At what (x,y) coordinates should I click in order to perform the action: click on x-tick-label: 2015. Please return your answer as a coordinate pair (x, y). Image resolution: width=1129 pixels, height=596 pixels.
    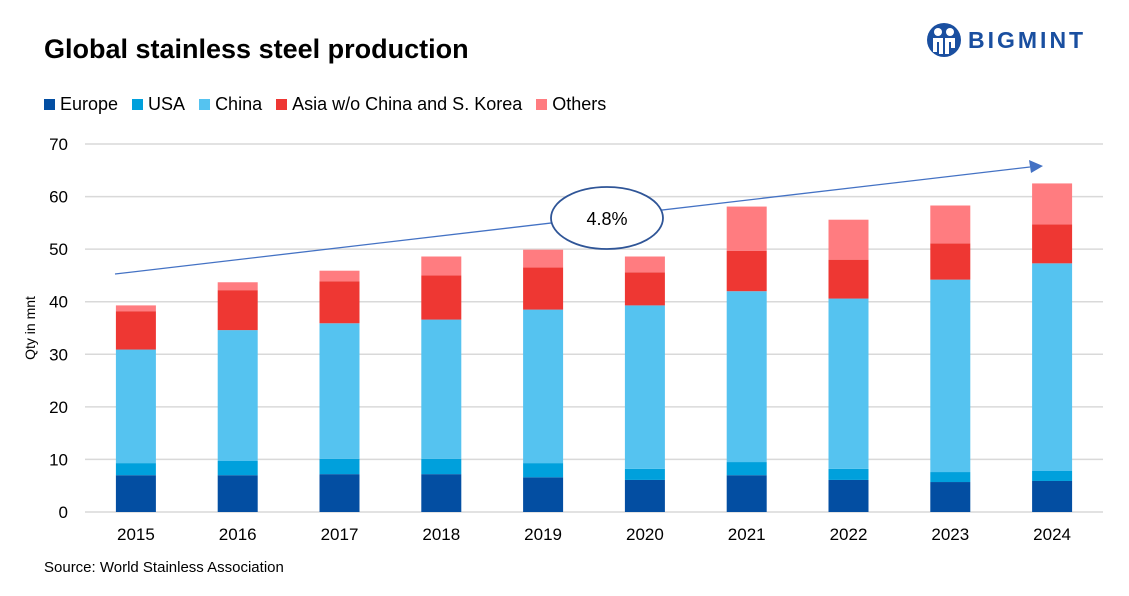
    Looking at the image, I should click on (136, 534).